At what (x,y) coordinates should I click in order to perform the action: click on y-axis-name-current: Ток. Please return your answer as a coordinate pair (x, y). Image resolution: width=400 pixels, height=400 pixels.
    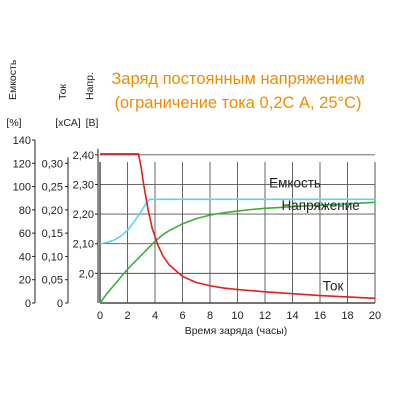
    Looking at the image, I should click on (63, 92).